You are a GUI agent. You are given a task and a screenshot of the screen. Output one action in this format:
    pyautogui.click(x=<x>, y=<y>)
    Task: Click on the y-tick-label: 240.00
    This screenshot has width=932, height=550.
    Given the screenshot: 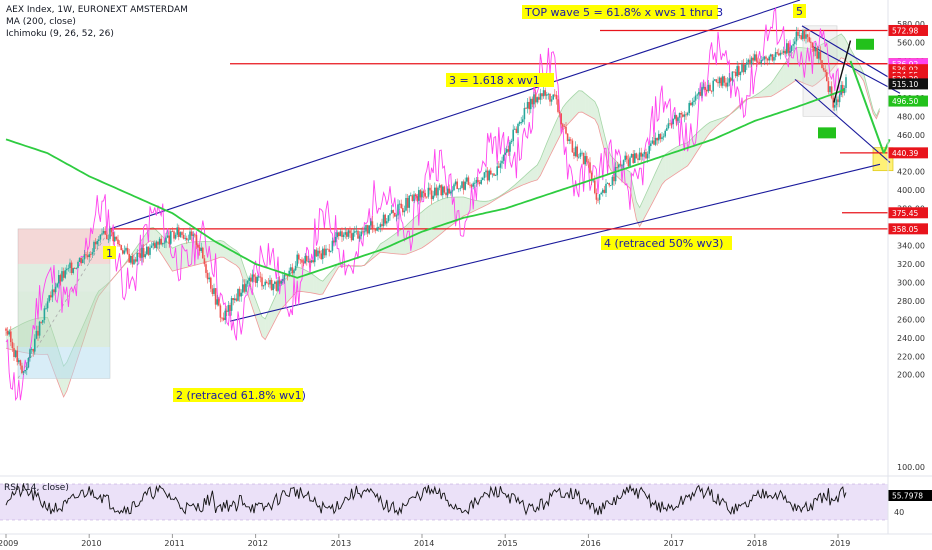 What is the action you would take?
    pyautogui.click(x=911, y=338)
    